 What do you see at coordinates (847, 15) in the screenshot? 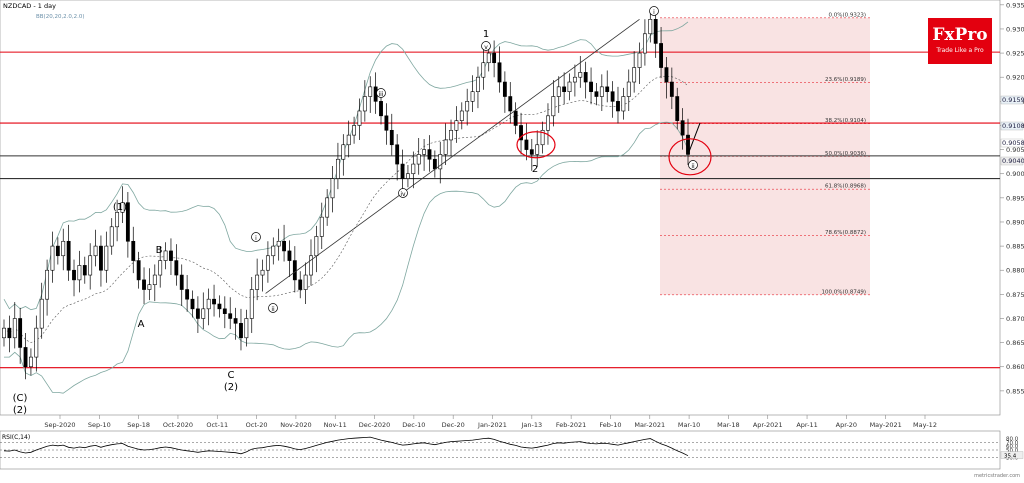
I see `fibonacci-label: 0.0%(0.9323)` at bounding box center [847, 15].